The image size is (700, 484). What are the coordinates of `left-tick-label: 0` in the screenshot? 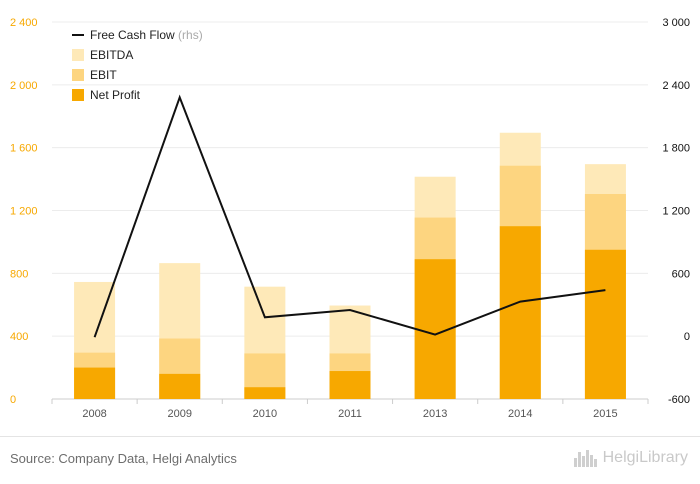 It's located at (13, 400).